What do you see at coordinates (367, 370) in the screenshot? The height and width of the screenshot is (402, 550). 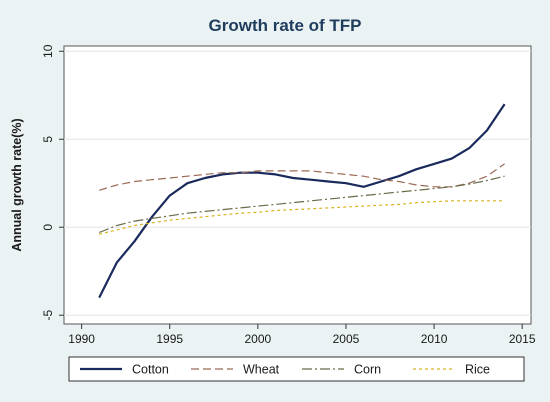 I see `legend-label-corn: Corn` at bounding box center [367, 370].